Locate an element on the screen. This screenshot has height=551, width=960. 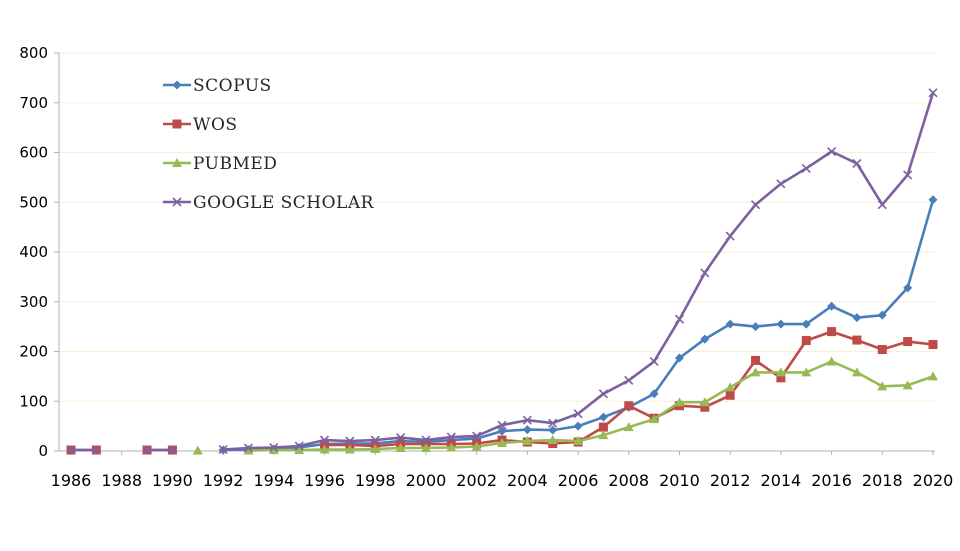
y-tick-label: 700 is located at coordinates (33, 103).